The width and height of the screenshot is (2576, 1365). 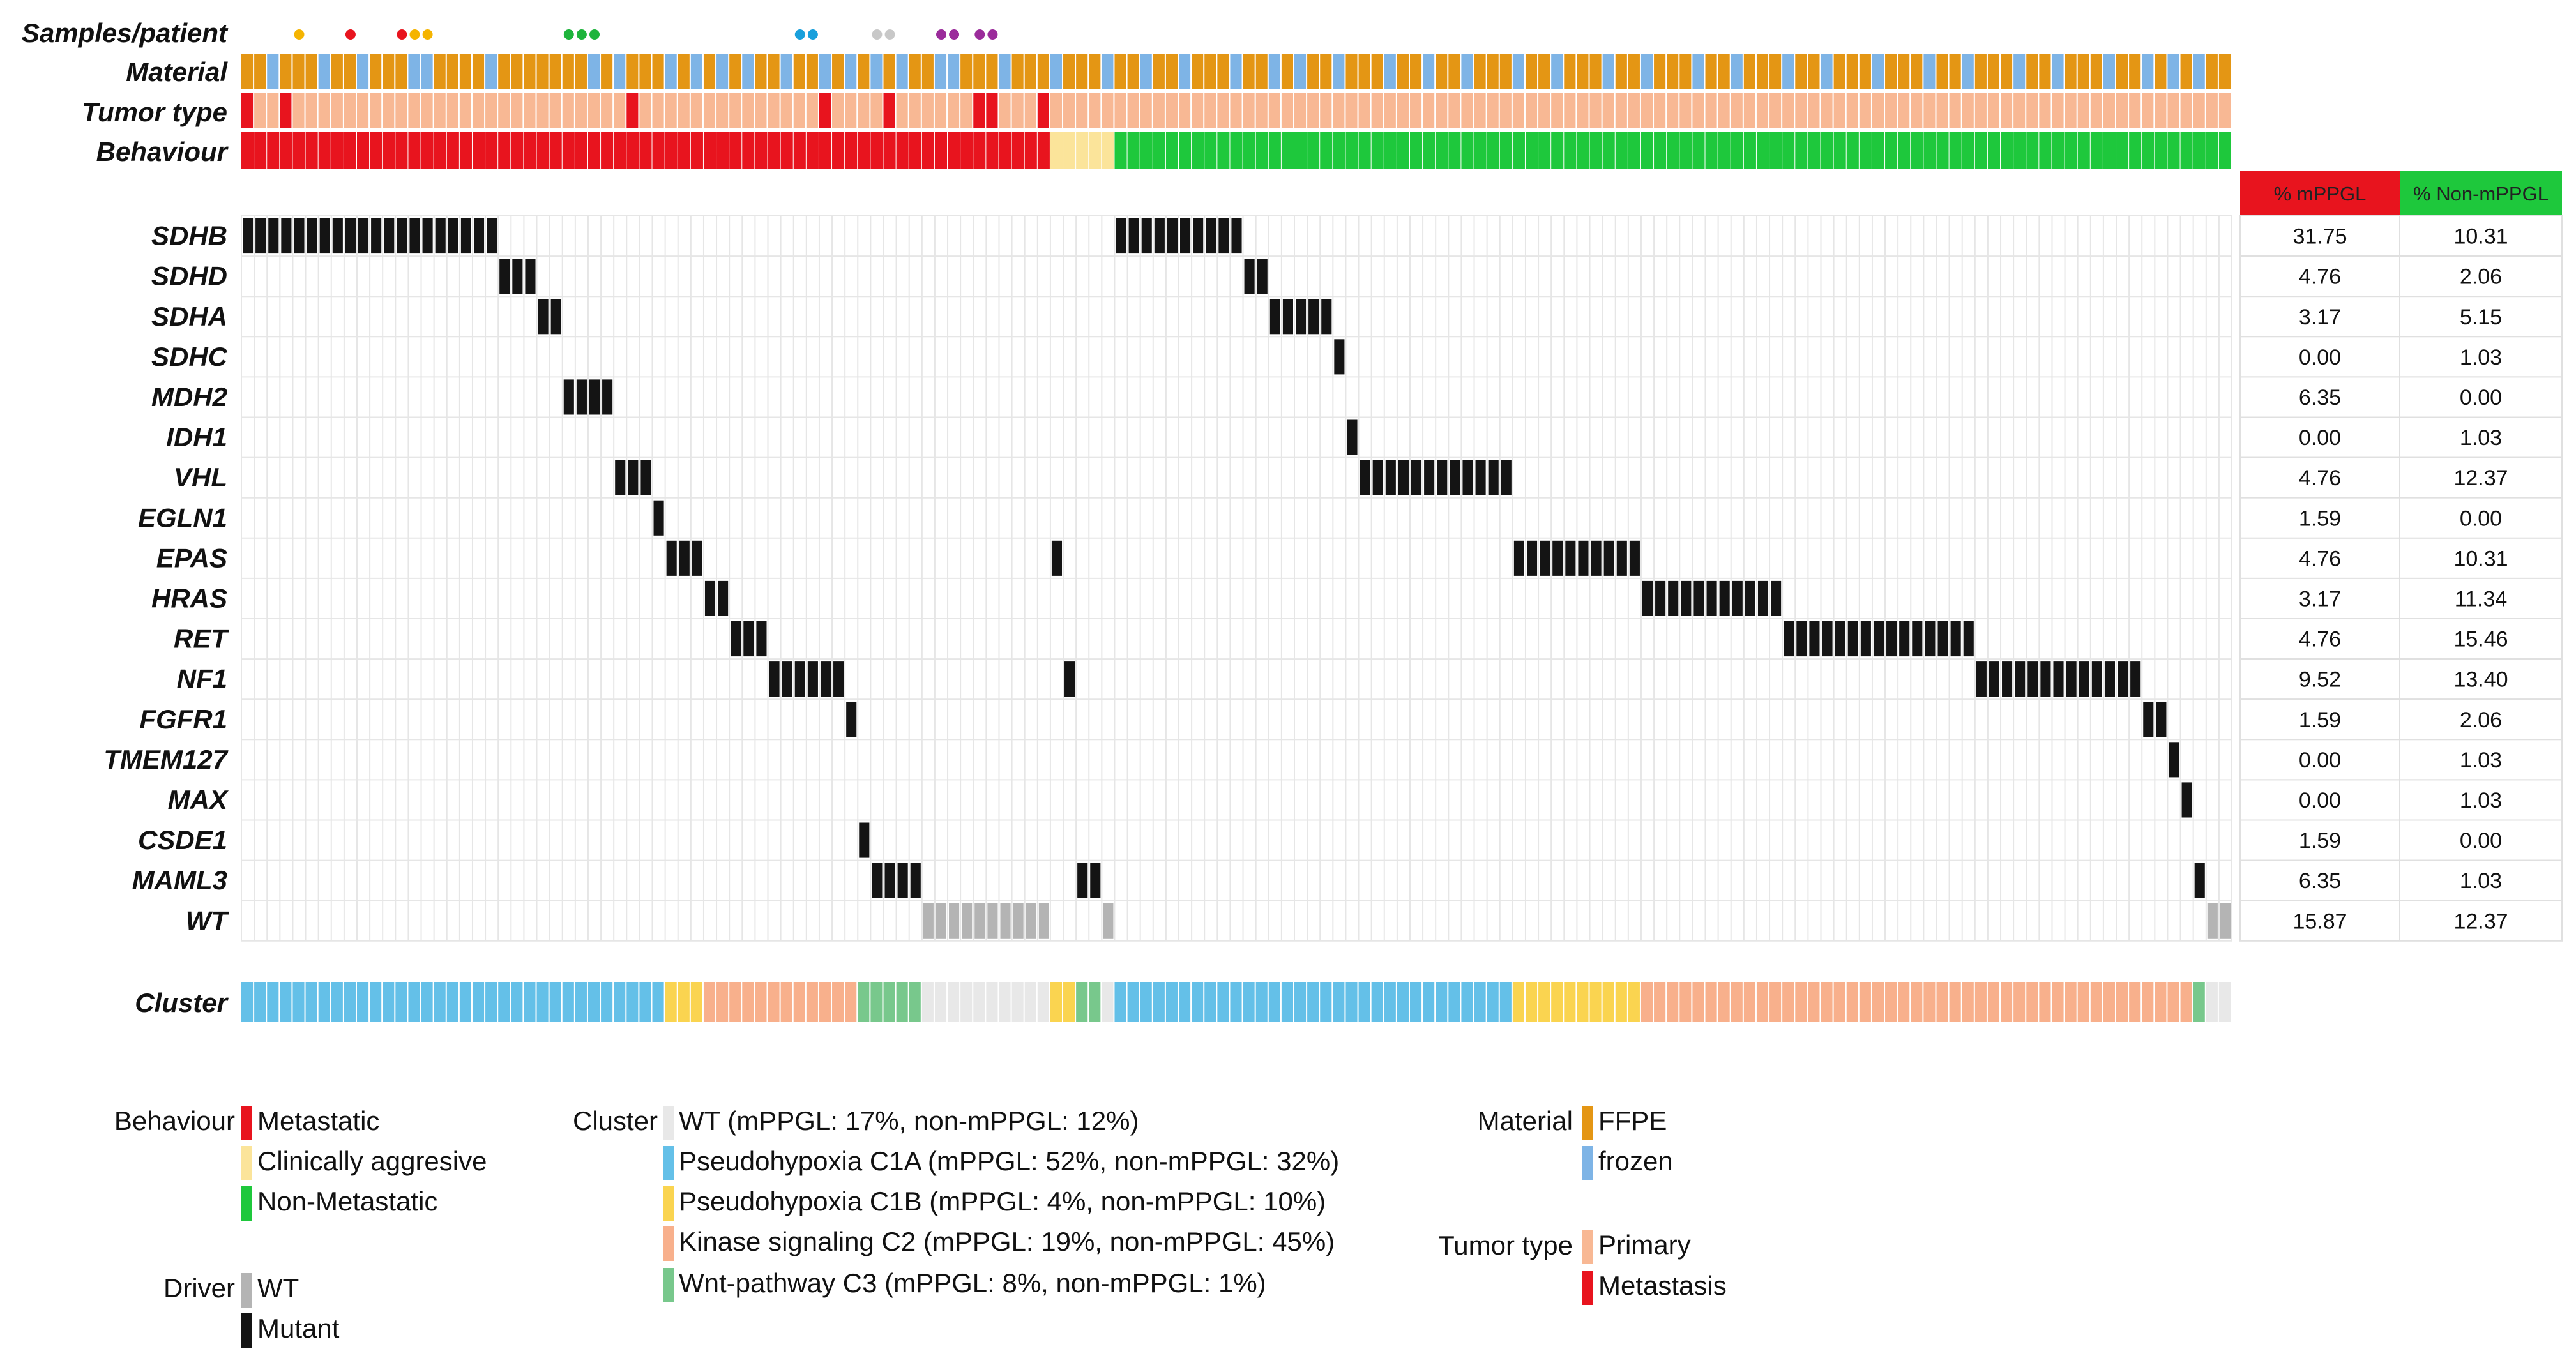 What do you see at coordinates (2481, 720) in the screenshot?
I see `table-cell-non-mppgl: 2.06` at bounding box center [2481, 720].